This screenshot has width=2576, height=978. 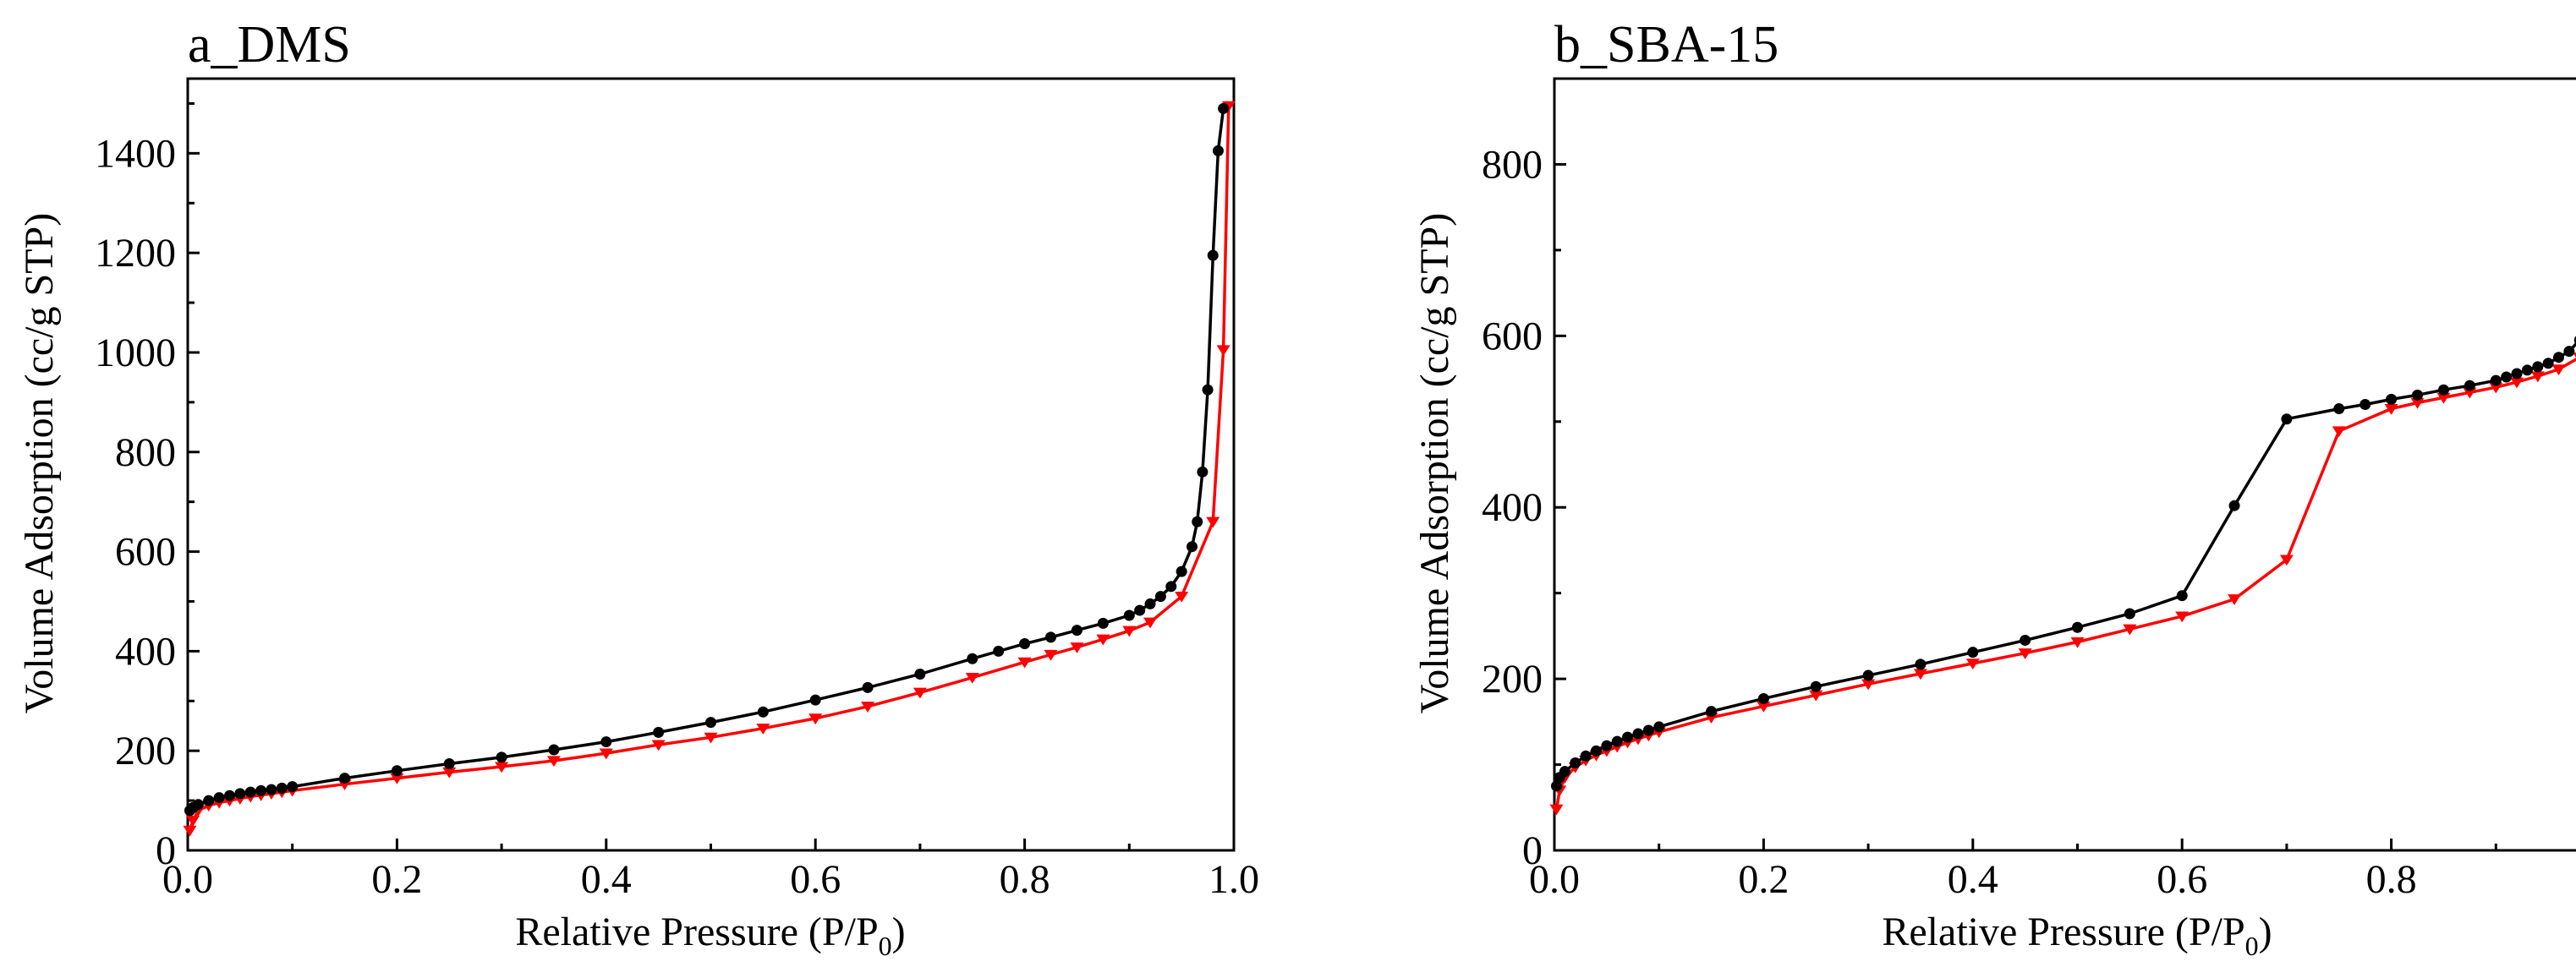 I want to click on y-ticks-a: 0 200 400 600 800 1000 1200 1400, so click(x=147, y=487).